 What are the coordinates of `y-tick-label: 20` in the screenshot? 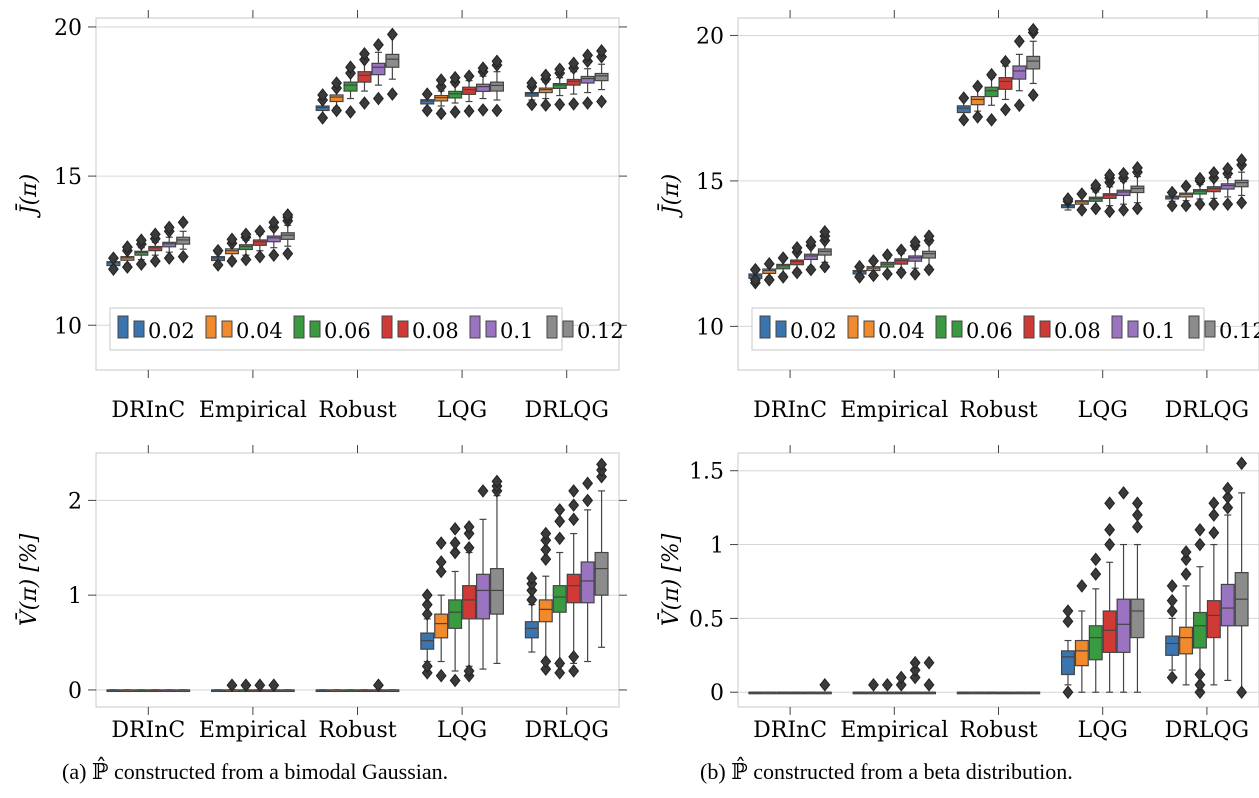 It's located at (710, 36).